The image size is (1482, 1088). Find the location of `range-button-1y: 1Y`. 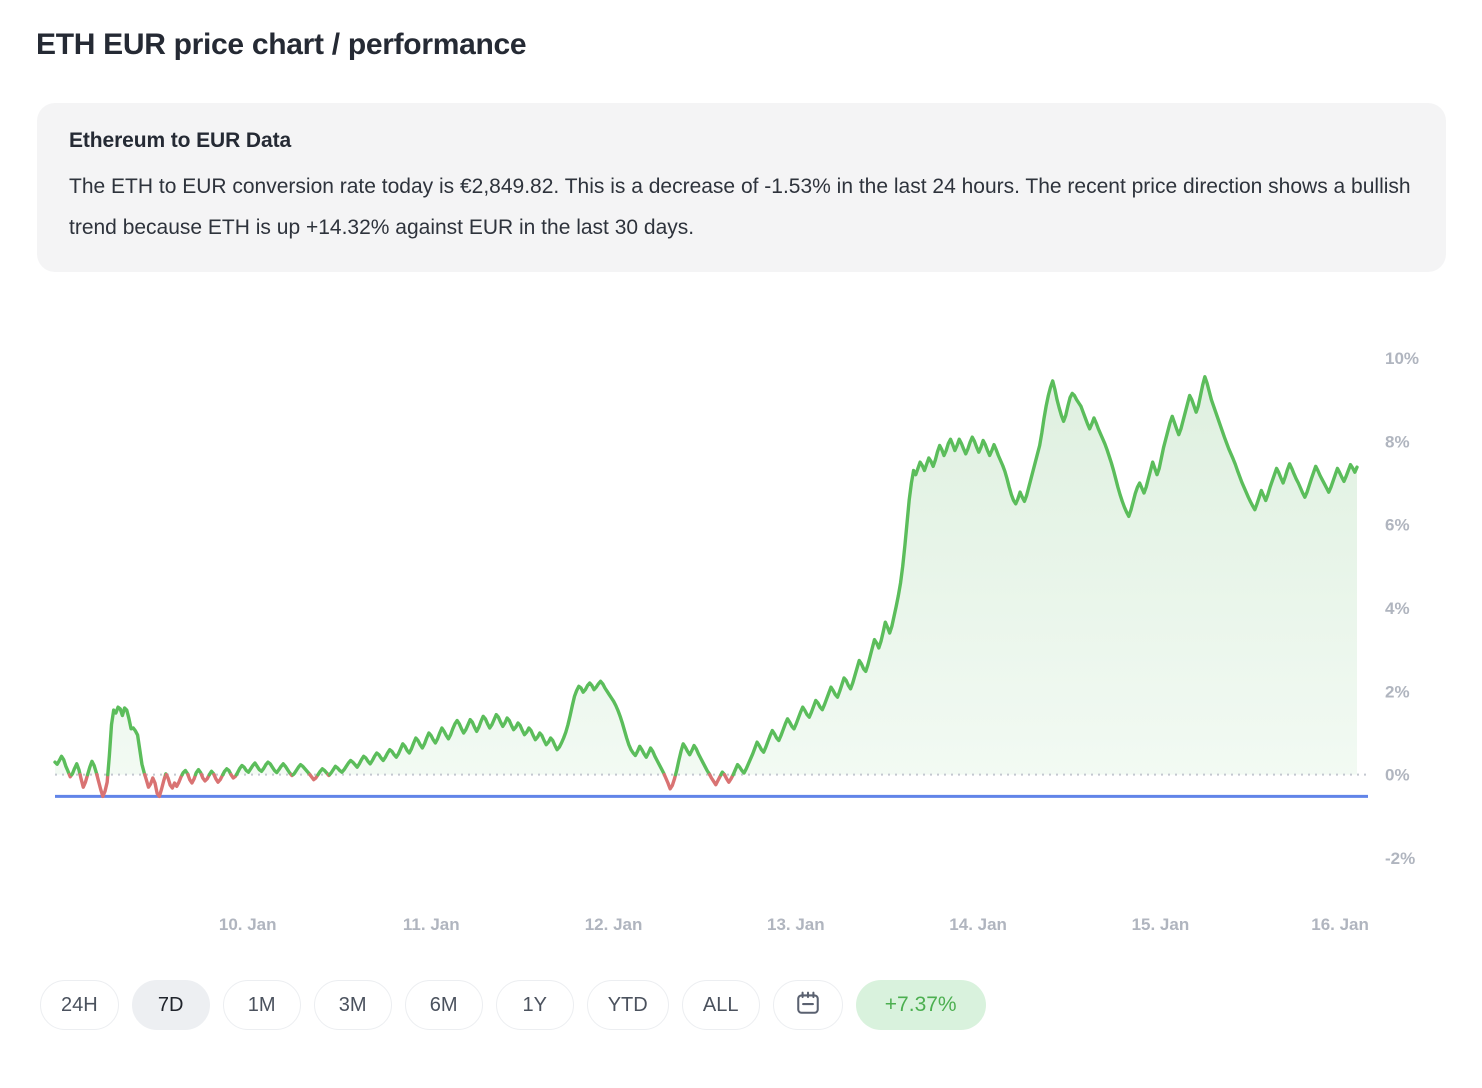

range-button-1y: 1Y is located at coordinates (534, 1005).